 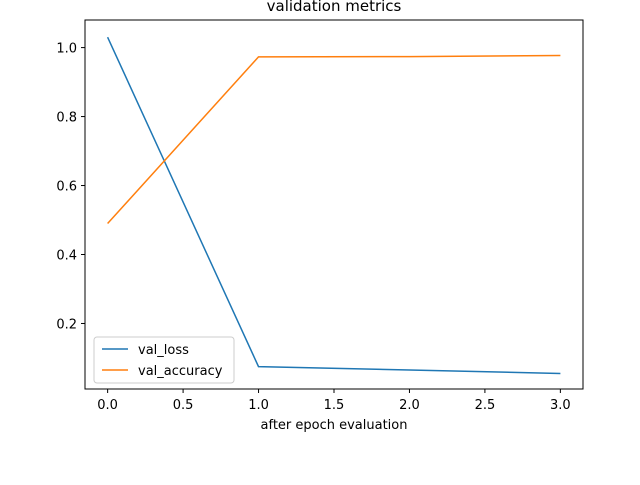 What do you see at coordinates (334, 7) in the screenshot?
I see `chart-title: validation metrics` at bounding box center [334, 7].